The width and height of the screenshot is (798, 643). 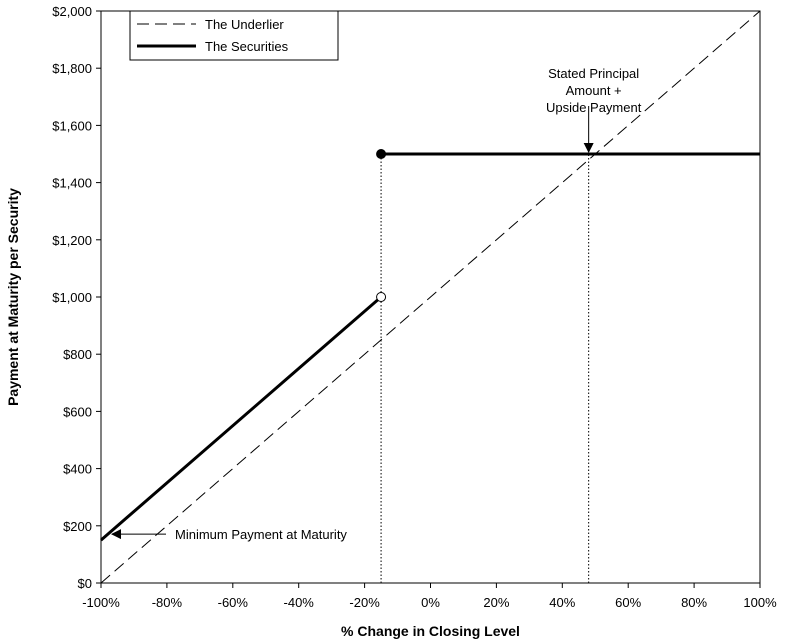 I want to click on x-tick-label: -60%, so click(x=233, y=602).